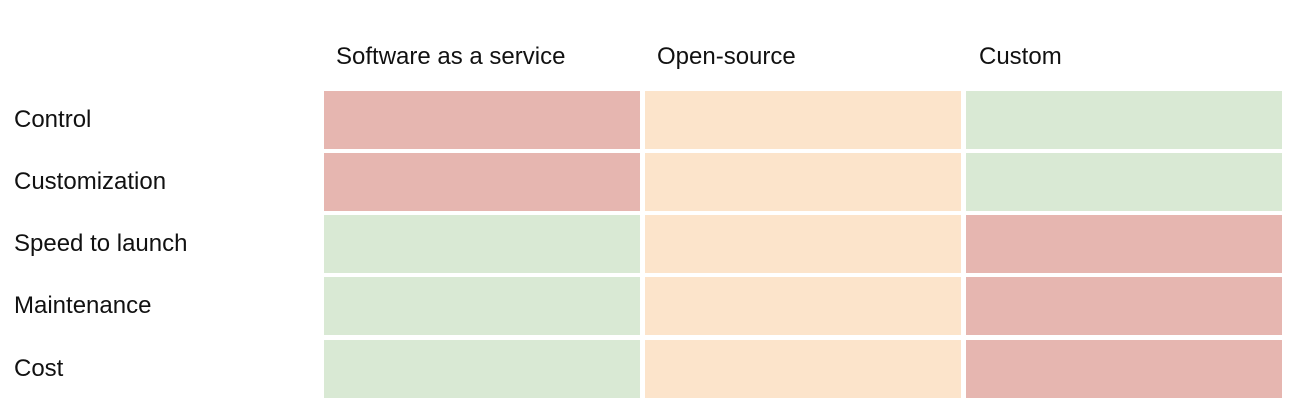 This screenshot has height=407, width=1298. What do you see at coordinates (482, 369) in the screenshot?
I see `cell-cost-saas` at bounding box center [482, 369].